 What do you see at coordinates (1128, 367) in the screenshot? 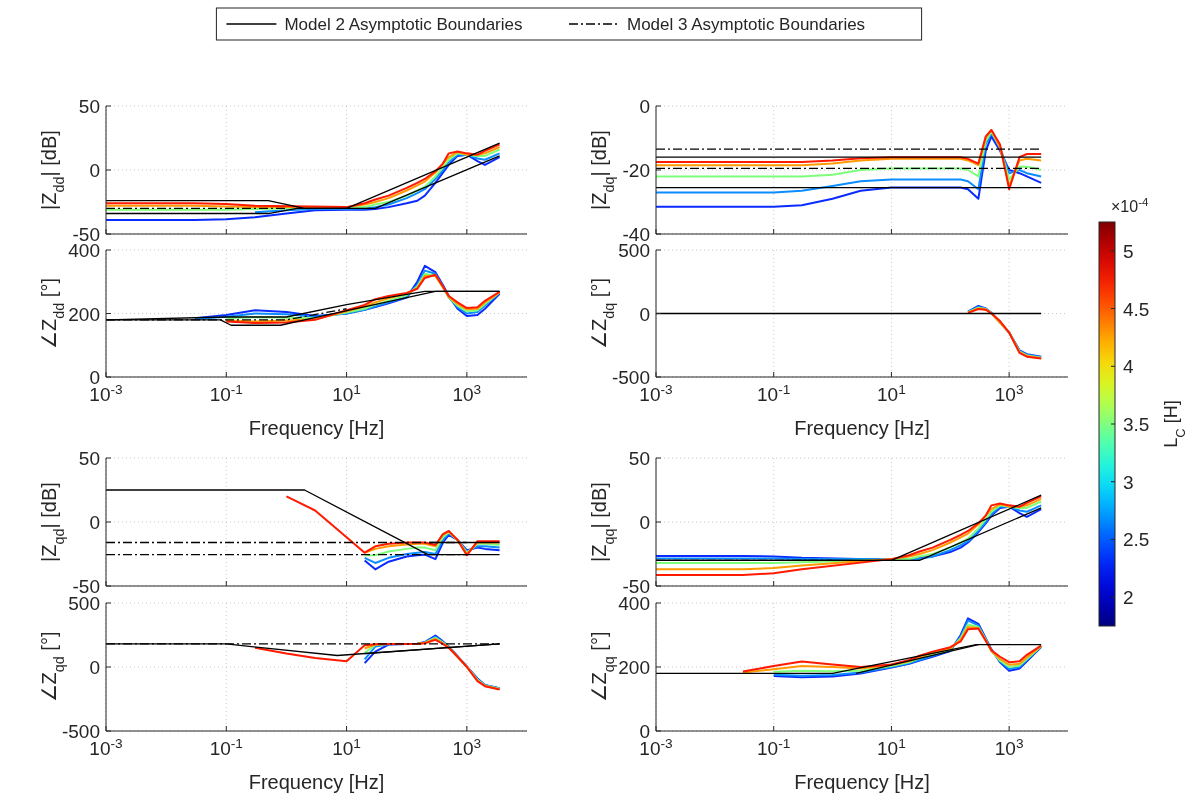
I see `color-bar-label: 4` at bounding box center [1128, 367].